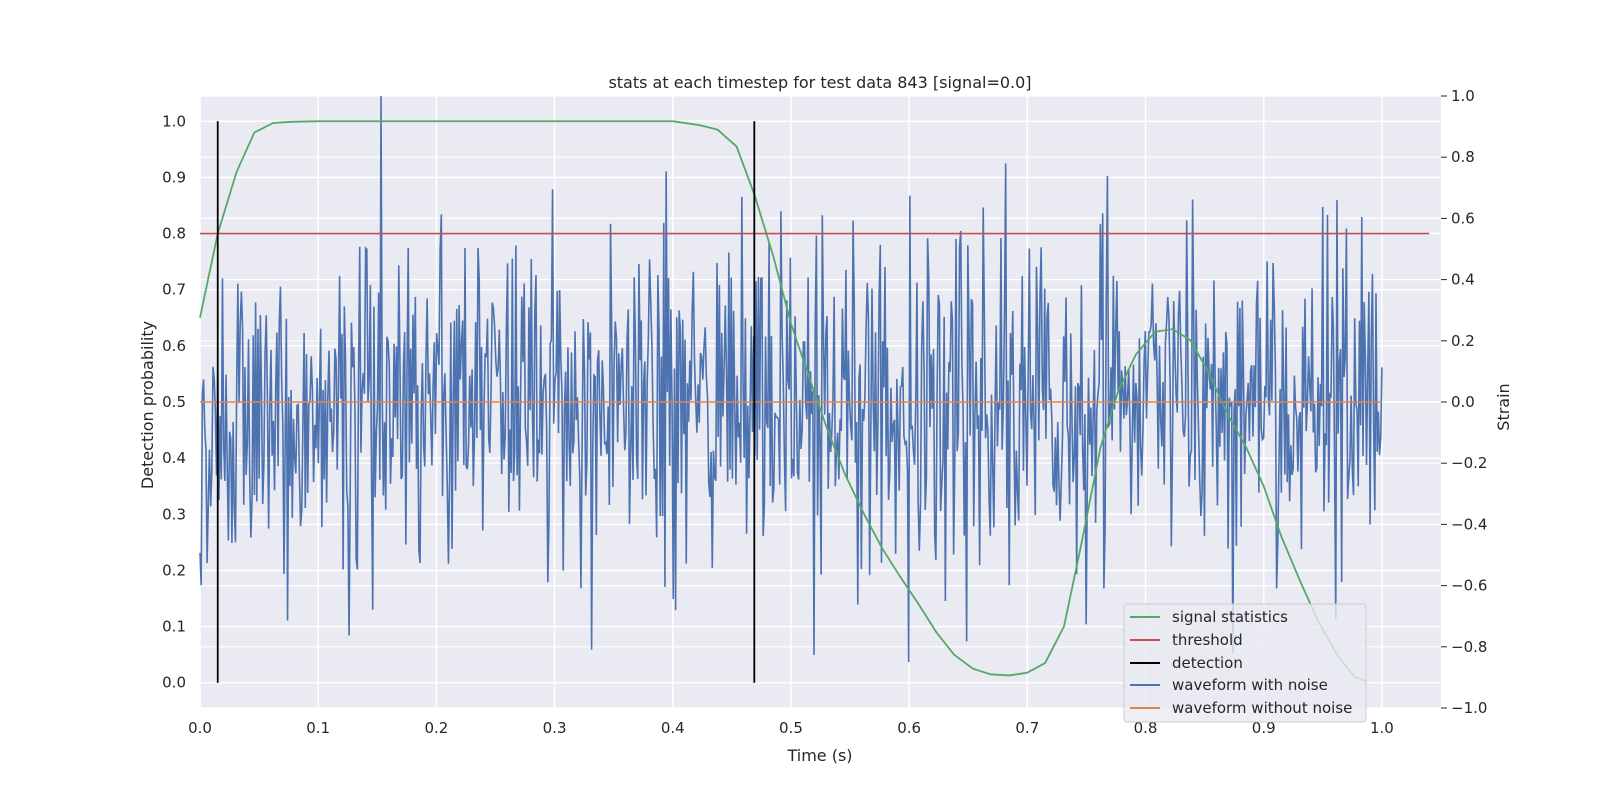  I want to click on y-left-tick-label: 0.5, so click(174, 402).